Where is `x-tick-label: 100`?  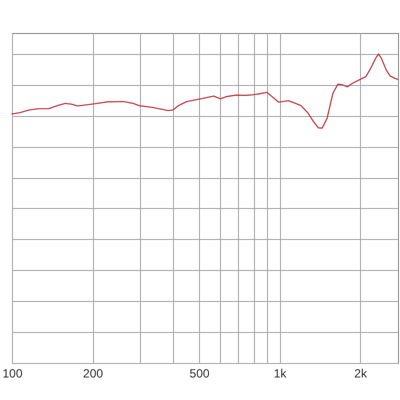
x-tick-label: 100 is located at coordinates (12, 373).